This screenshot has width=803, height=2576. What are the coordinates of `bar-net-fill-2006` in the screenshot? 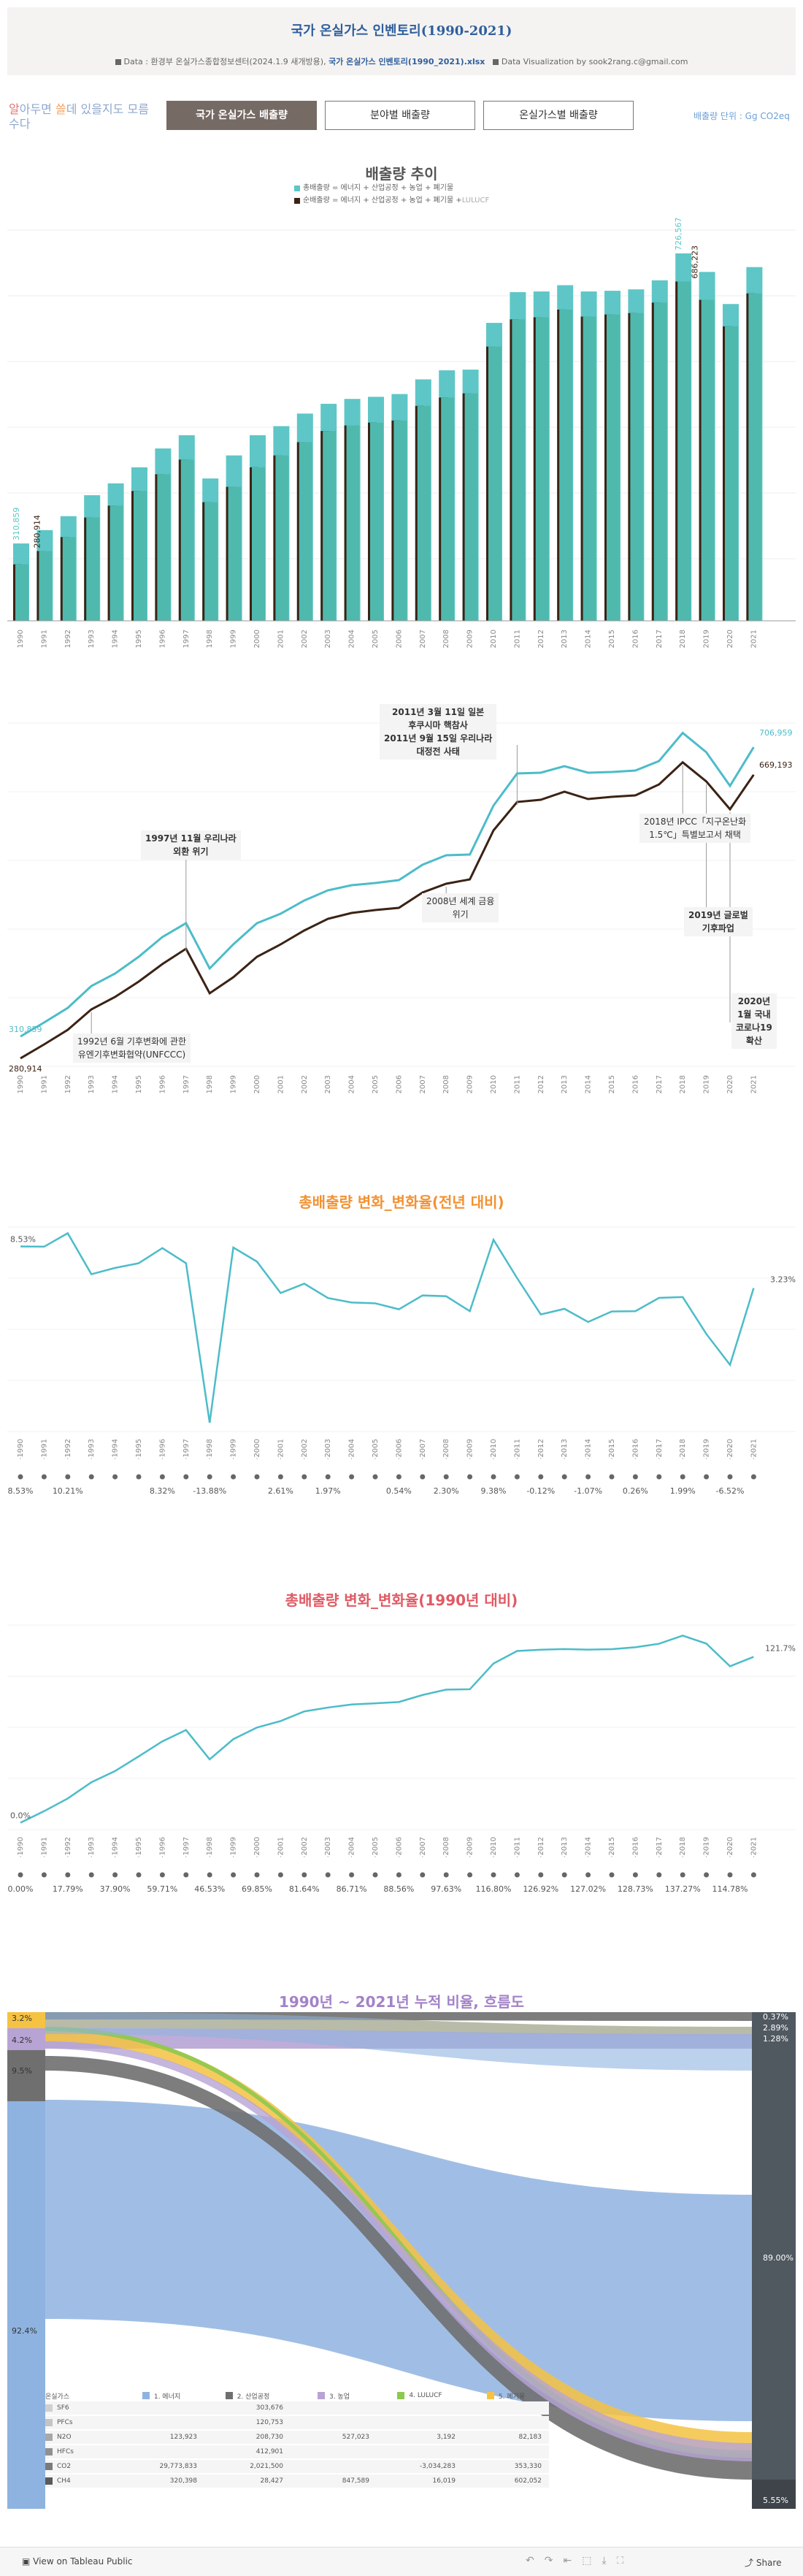 It's located at (400, 520).